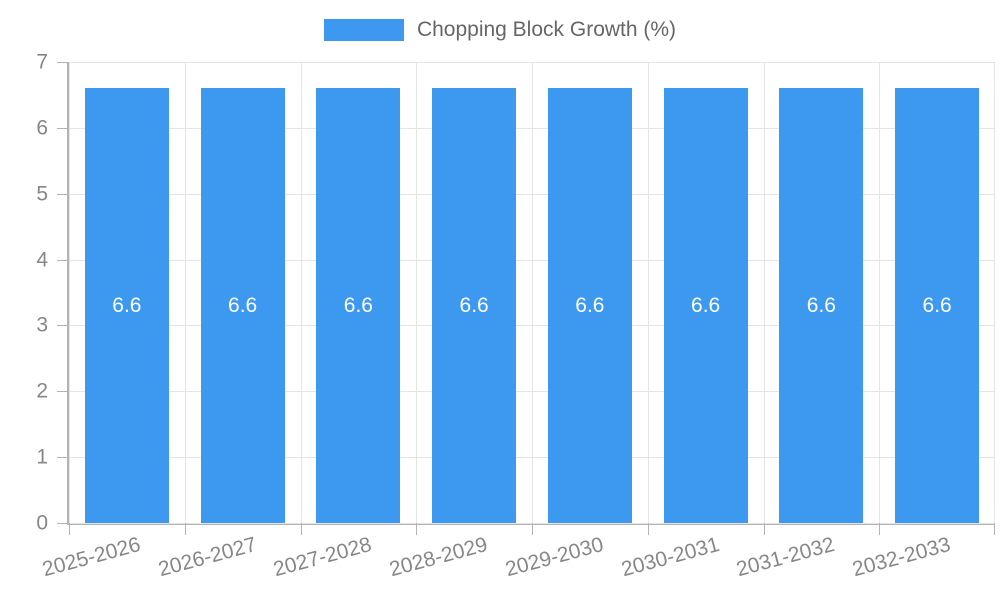 The image size is (1000, 600). I want to click on x-tick-label: 2026-2027, so click(207, 557).